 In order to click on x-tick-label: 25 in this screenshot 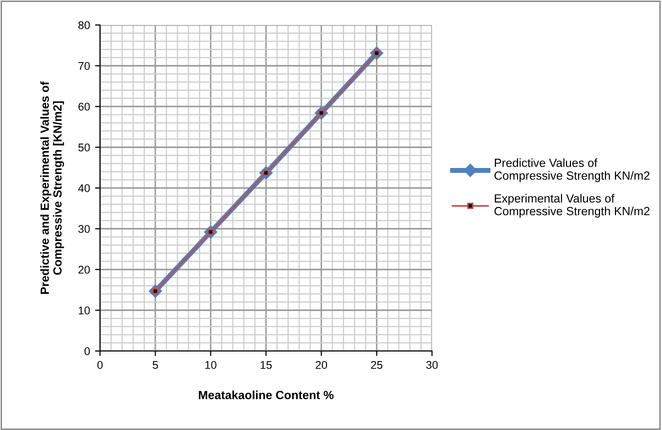, I will do `click(376, 365)`.